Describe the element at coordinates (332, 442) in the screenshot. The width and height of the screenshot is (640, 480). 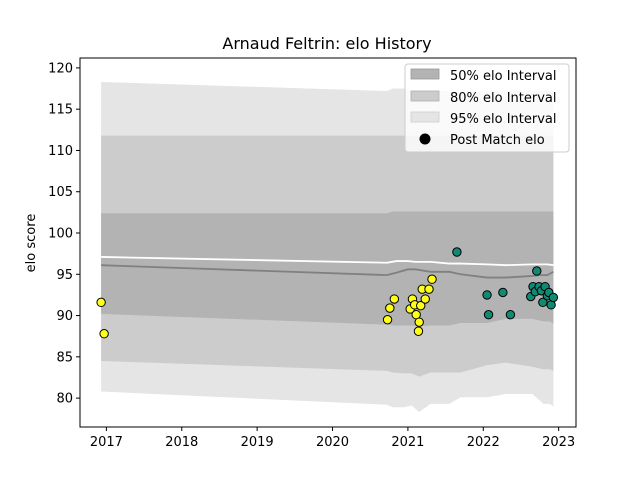
I see `x-tick-label: 2020` at that location.